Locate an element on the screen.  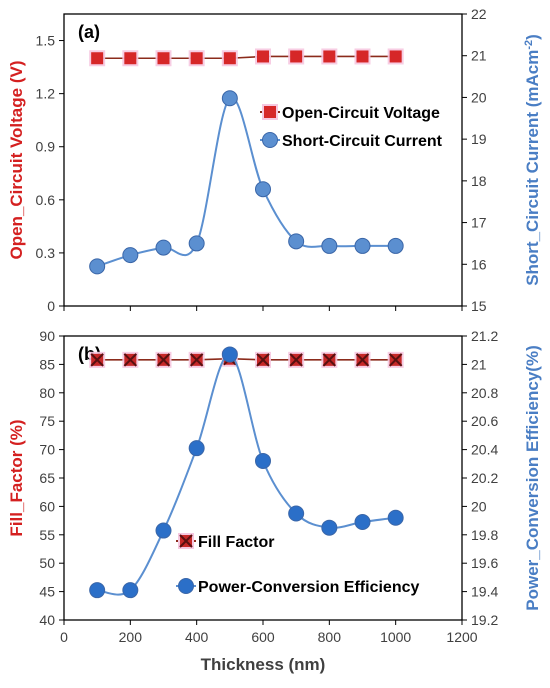
x-tick-label: 800 is located at coordinates (330, 637).